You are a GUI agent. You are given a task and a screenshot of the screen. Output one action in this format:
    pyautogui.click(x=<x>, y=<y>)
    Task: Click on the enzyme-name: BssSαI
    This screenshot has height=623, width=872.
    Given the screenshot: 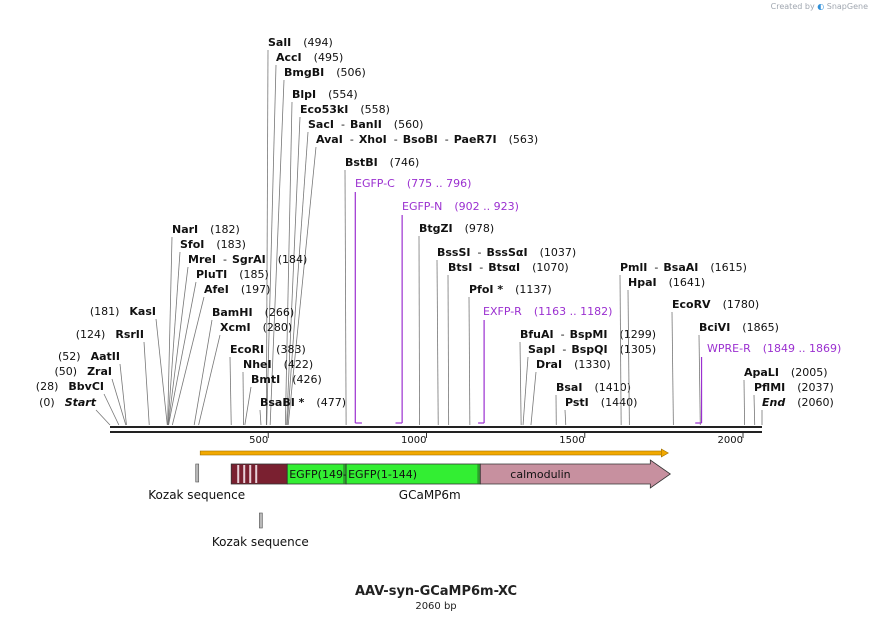 What is the action you would take?
    pyautogui.click(x=507, y=252)
    